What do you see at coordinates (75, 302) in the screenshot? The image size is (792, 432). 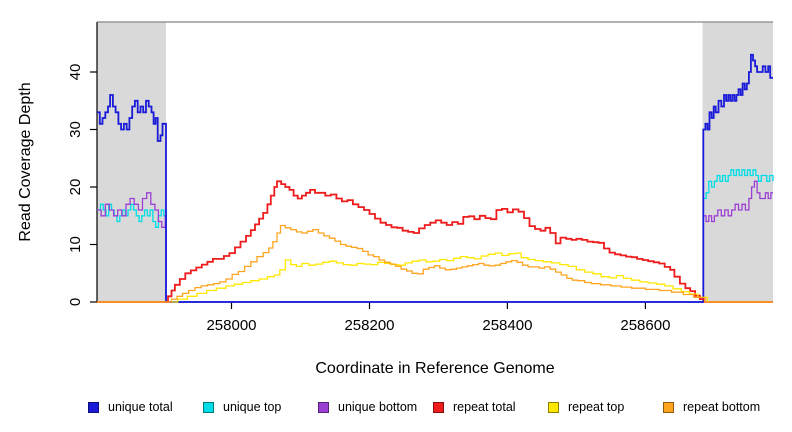 I see `y-axis-tick-label: 0` at bounding box center [75, 302].